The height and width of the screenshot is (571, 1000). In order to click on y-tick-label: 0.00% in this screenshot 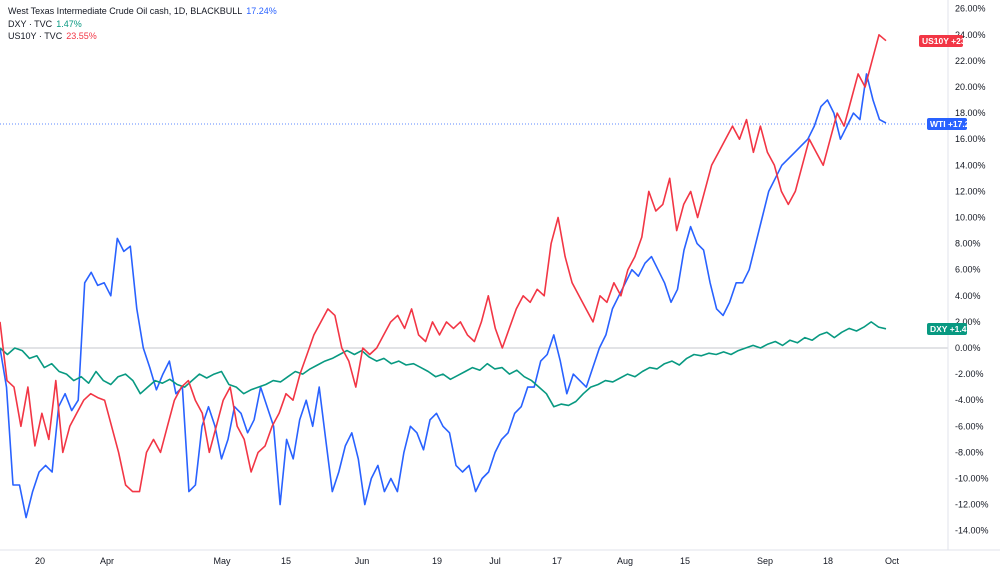, I will do `click(968, 348)`.